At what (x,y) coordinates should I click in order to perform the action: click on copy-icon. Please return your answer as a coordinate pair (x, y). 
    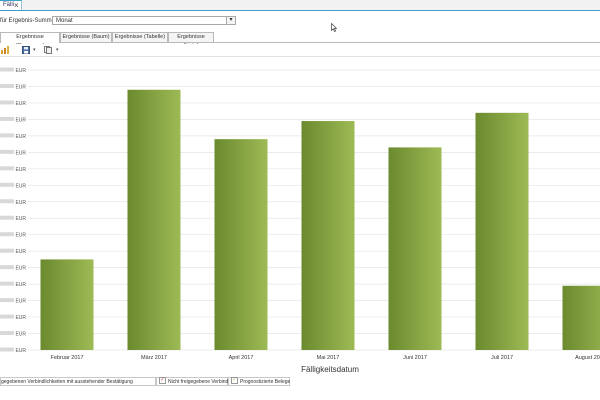
    Looking at the image, I should click on (48, 50).